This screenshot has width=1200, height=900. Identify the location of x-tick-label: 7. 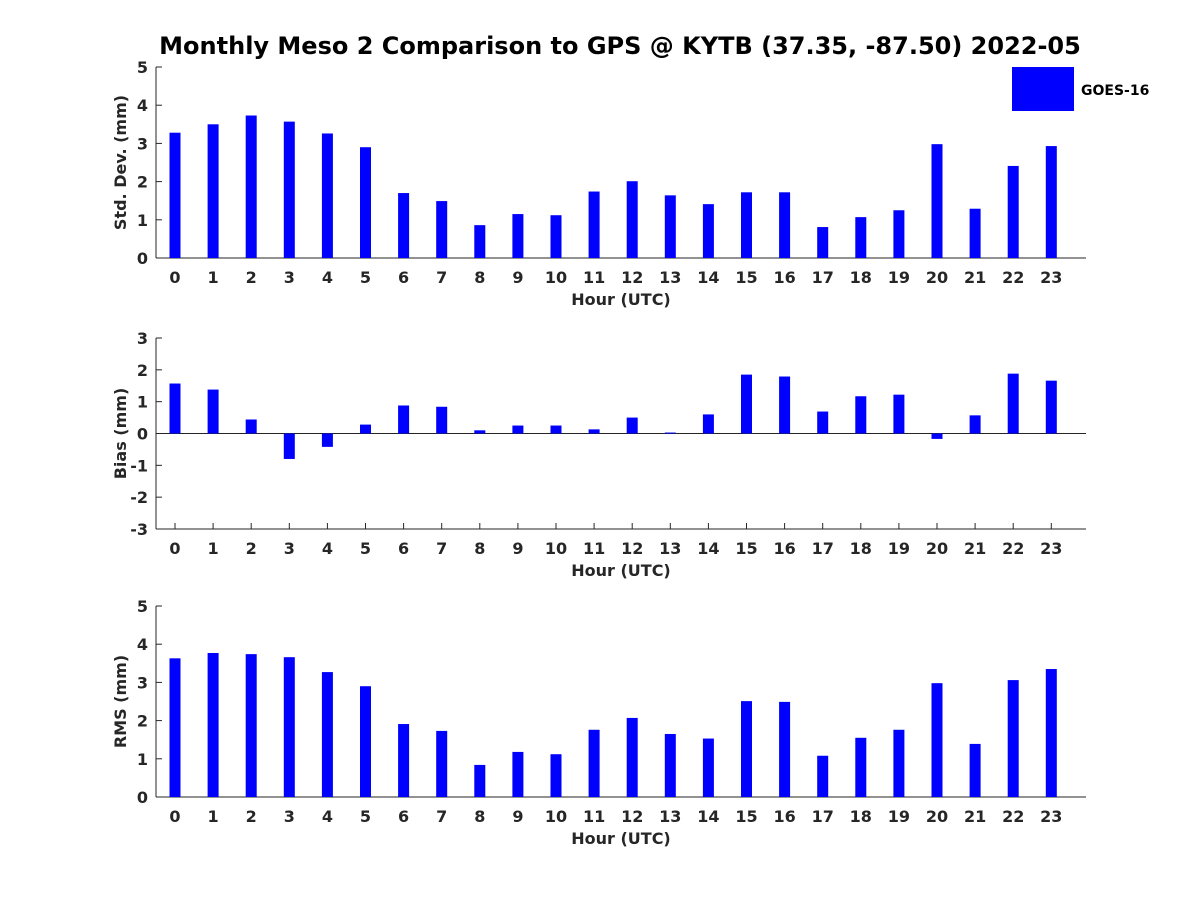
(441, 816).